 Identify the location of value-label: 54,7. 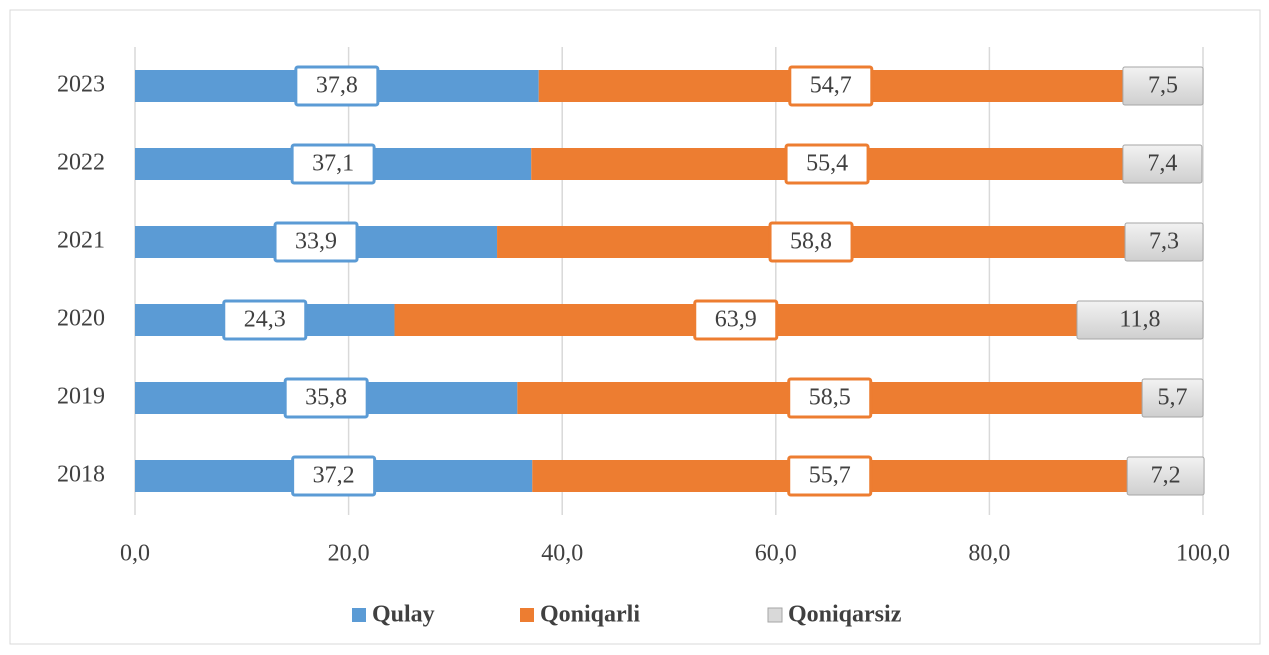
(831, 86).